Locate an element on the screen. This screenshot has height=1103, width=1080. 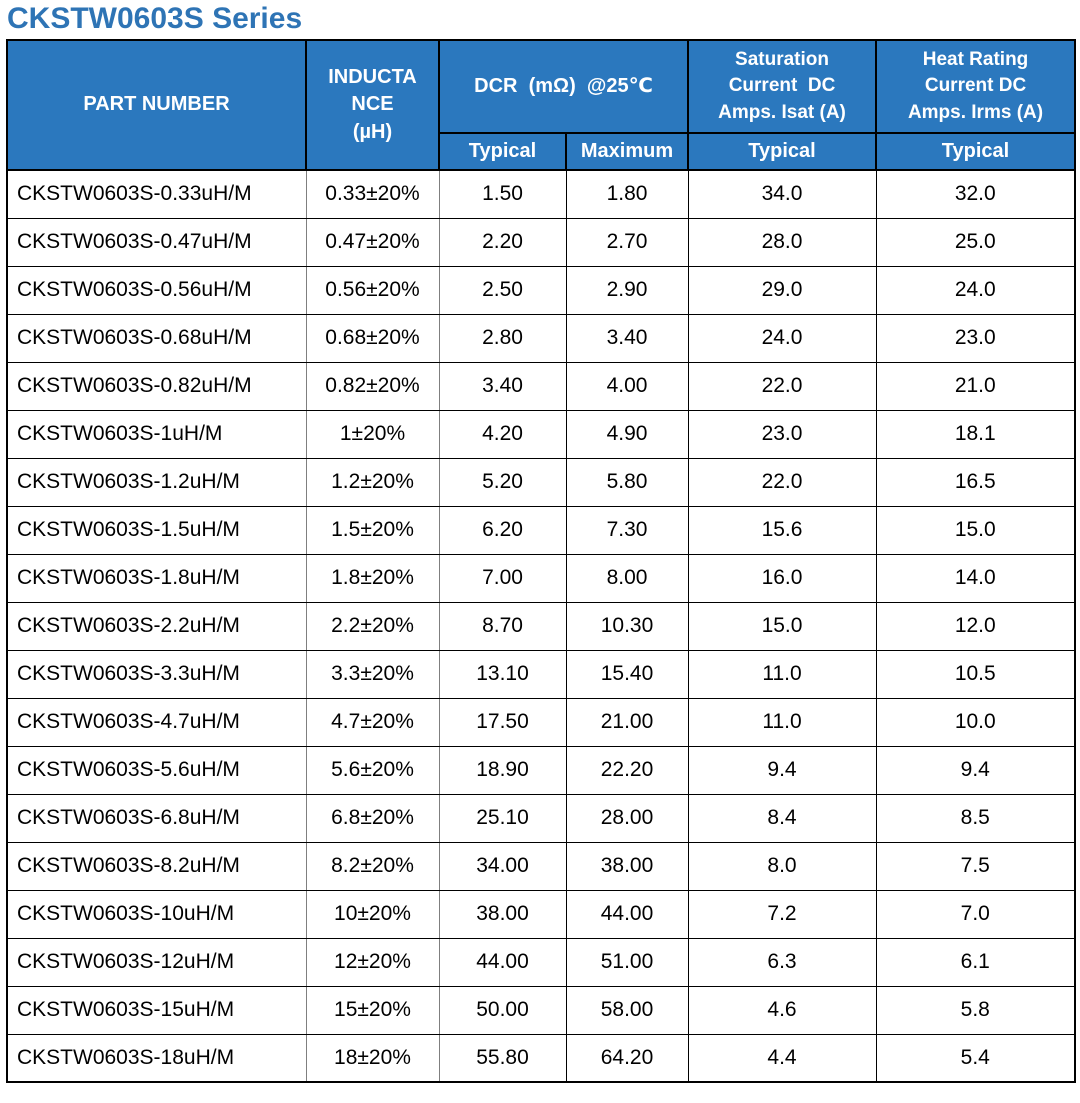
cell-isat-typical: 34.0 is located at coordinates (782, 194).